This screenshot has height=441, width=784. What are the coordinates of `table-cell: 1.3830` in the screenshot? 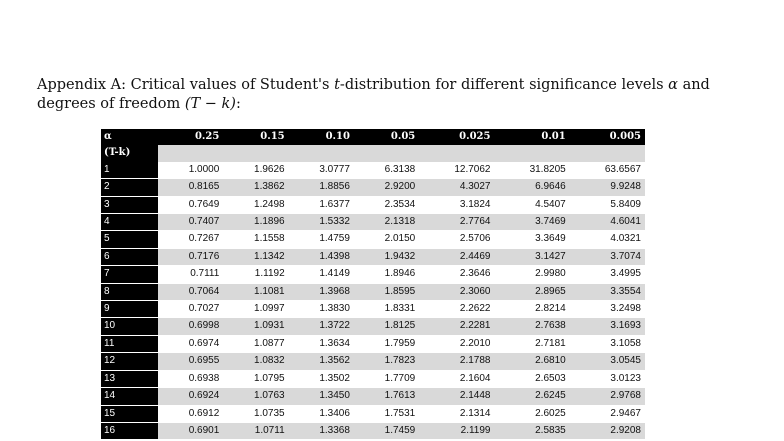 It's located at (321, 309).